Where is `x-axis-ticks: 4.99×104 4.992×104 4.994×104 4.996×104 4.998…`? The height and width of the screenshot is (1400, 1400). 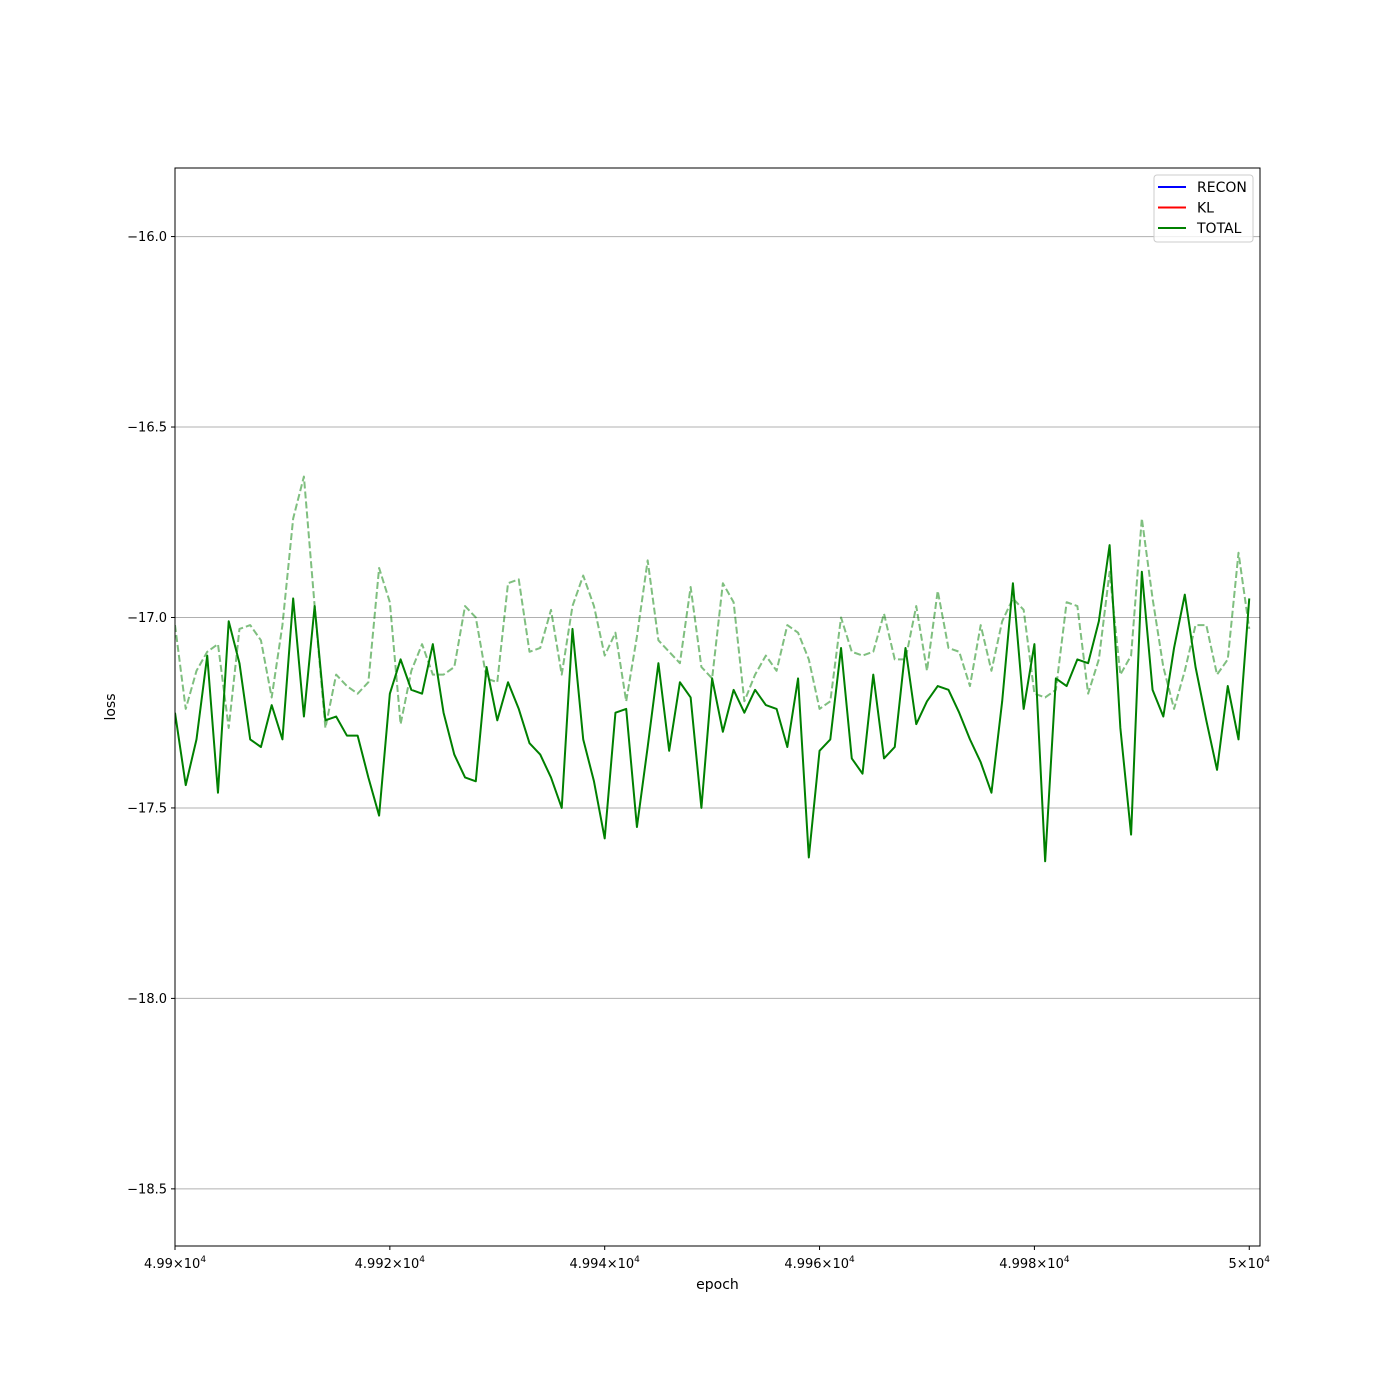 x-axis-ticks: 4.99×104 4.992×104 4.994×104 4.996×104 4.998… is located at coordinates (707, 1259).